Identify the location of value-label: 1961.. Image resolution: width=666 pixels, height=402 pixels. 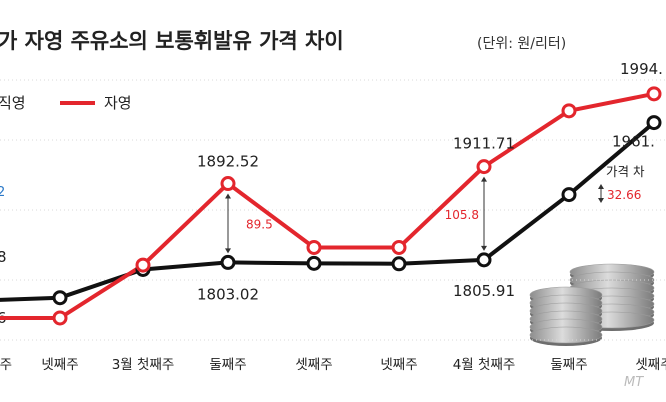
(633, 142).